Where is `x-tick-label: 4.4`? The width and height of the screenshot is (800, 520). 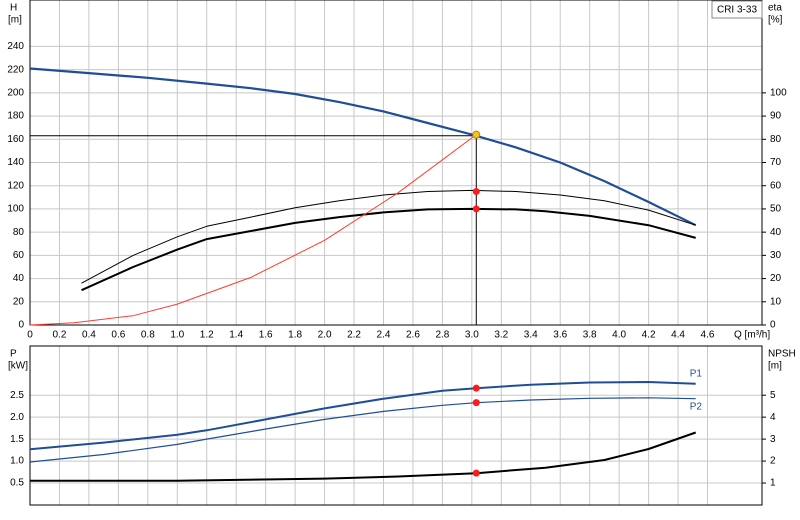
x-tick-label: 4.4 is located at coordinates (678, 335).